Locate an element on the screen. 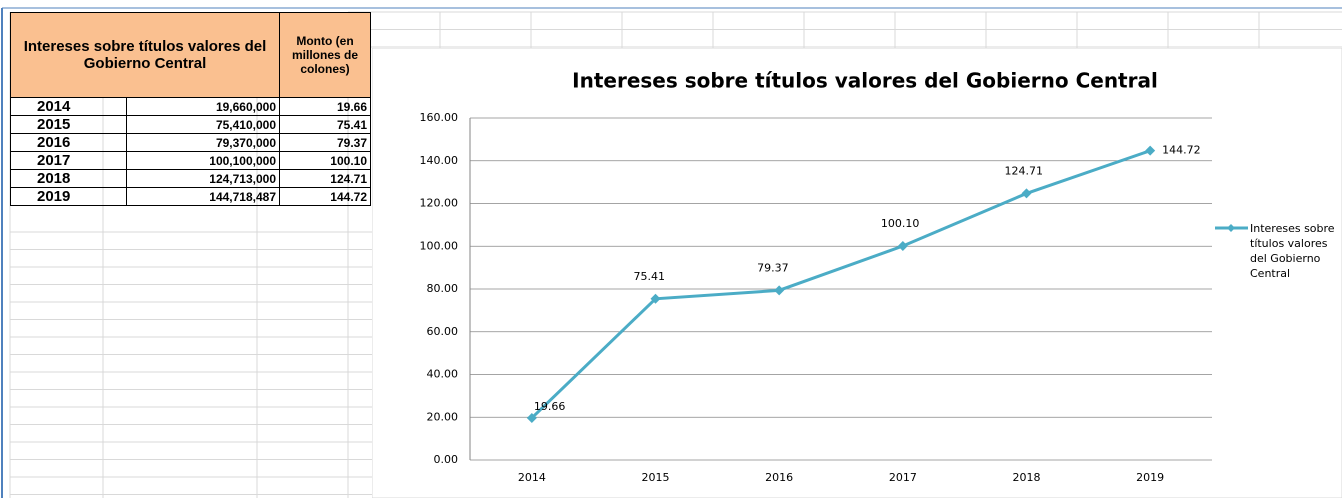 This screenshot has width=1342, height=498. table-row: 2015 75,410,000 75.41 is located at coordinates (190, 124).